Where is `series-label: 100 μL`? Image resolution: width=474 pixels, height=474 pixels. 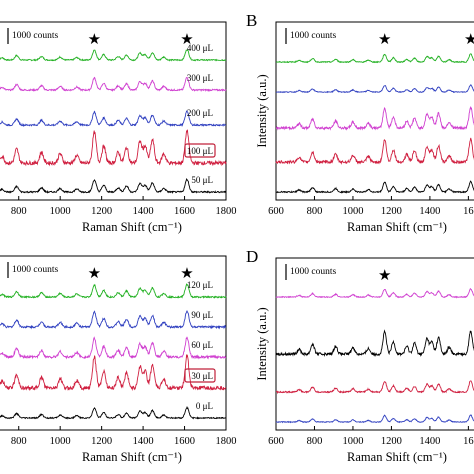
series-label: 100 μL is located at coordinates (200, 151).